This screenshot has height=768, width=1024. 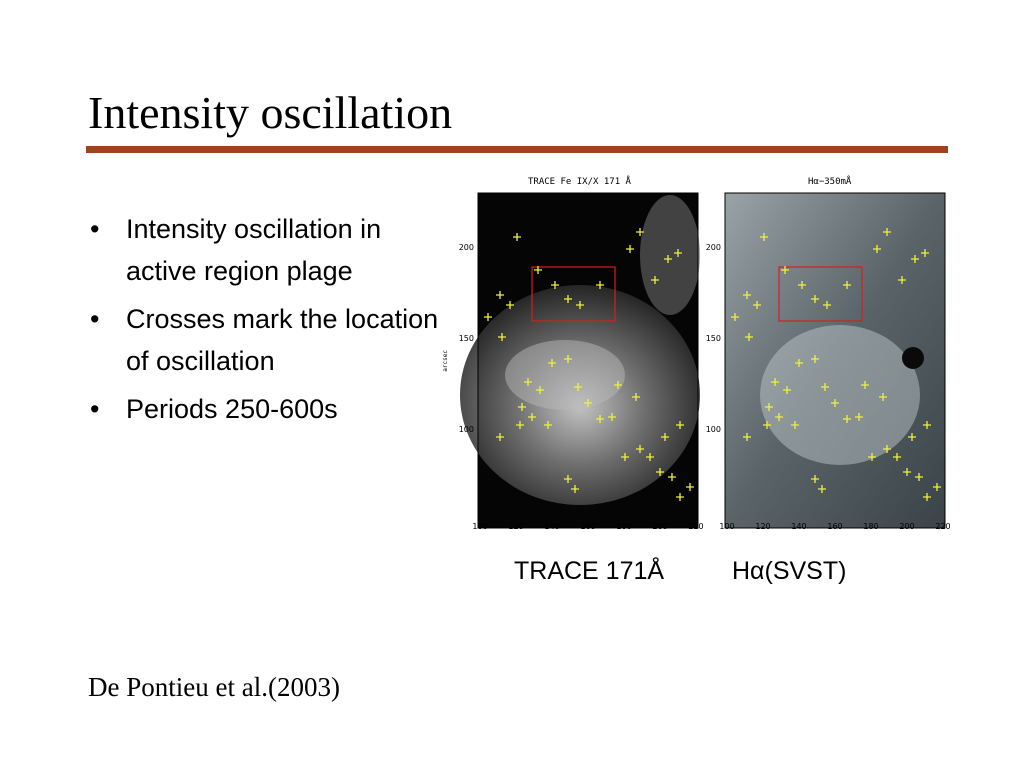 What do you see at coordinates (573, 294) in the screenshot?
I see `roi-box-left` at bounding box center [573, 294].